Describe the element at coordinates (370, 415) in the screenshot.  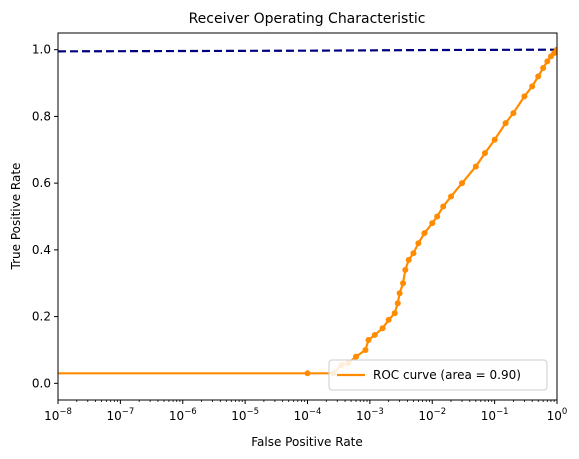
I see `x-tick-label: 10⁻³` at that location.